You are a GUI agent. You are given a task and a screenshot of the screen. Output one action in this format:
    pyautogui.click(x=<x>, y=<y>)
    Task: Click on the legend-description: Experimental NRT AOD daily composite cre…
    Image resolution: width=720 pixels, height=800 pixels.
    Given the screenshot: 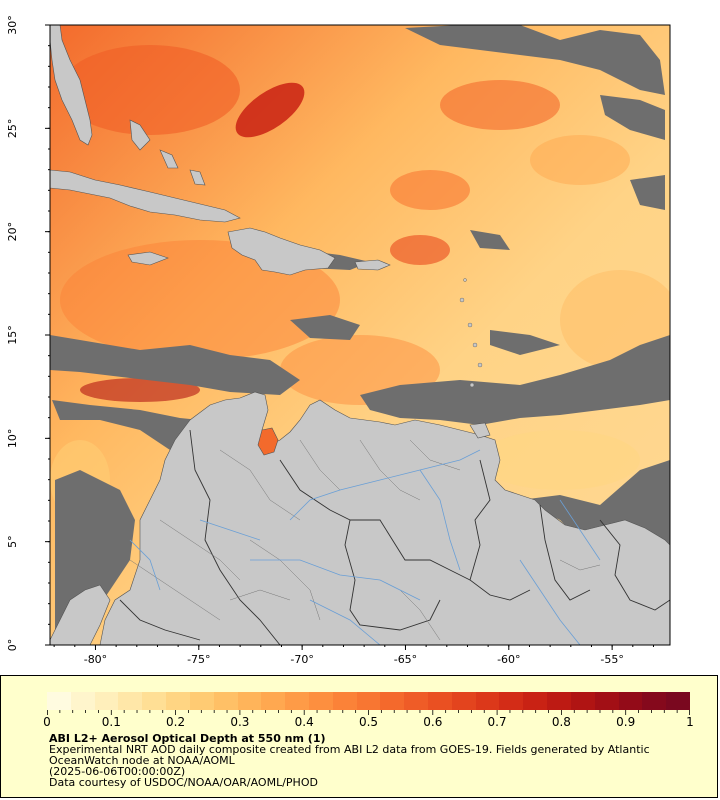 What is the action you would take?
    pyautogui.click(x=349, y=749)
    